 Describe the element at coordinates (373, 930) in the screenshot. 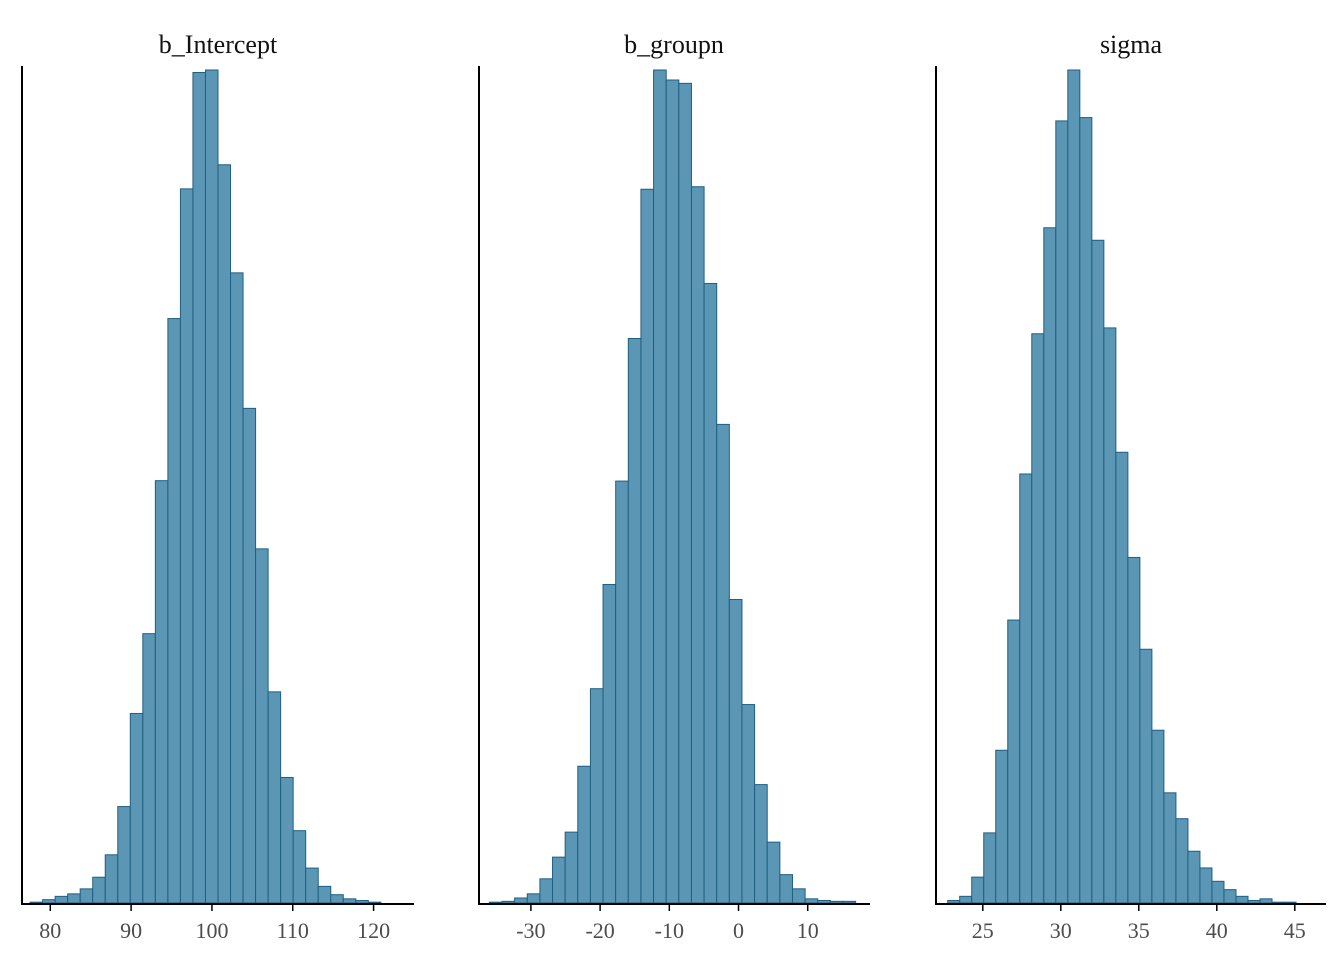

I see `x-tick-label: 120` at that location.